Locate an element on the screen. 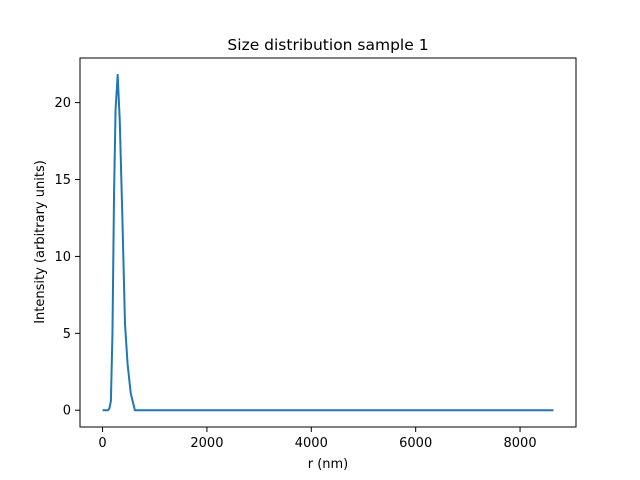 Image resolution: width=640 pixels, height=480 pixels. y-axis-ticks: 0 5 10 15 20 is located at coordinates (67, 257).